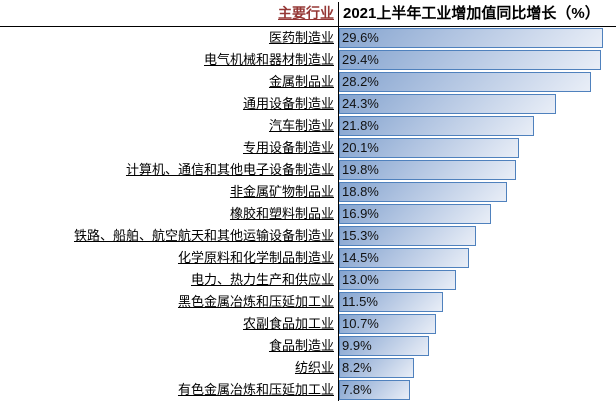  I want to click on bar-cell: 21.8%, so click(477, 126).